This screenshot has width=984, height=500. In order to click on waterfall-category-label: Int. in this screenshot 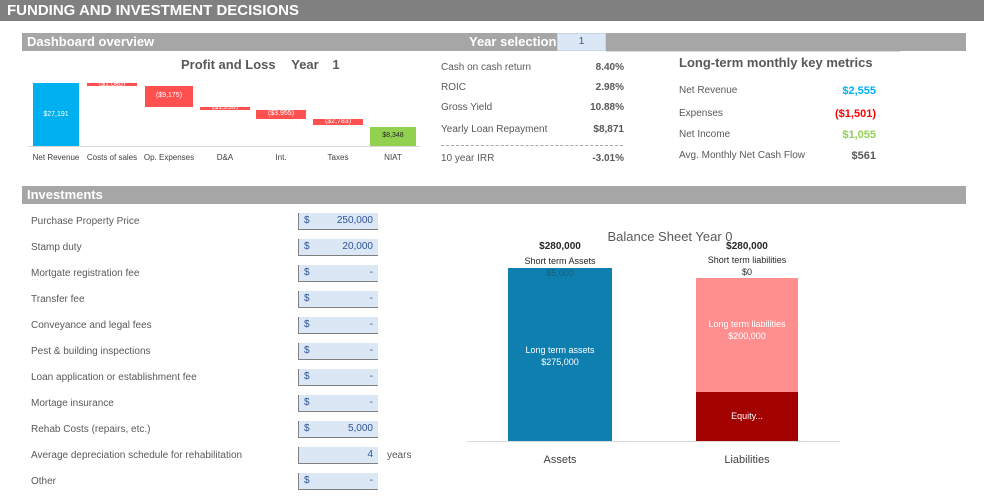, I will do `click(281, 157)`.